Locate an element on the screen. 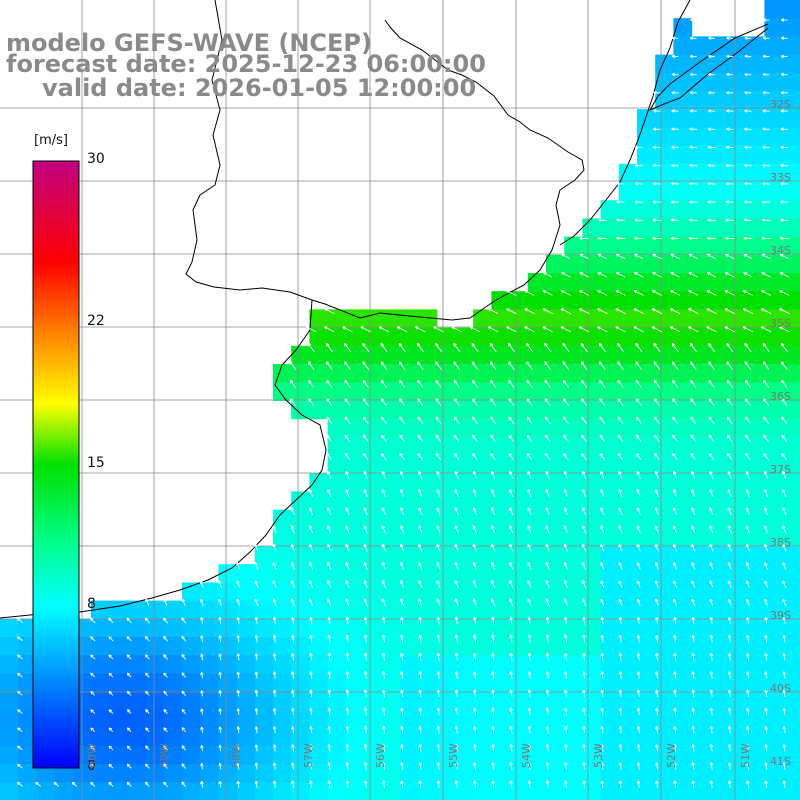 This screenshot has width=800, height=800. longitude-label: 59W is located at coordinates (164, 755).